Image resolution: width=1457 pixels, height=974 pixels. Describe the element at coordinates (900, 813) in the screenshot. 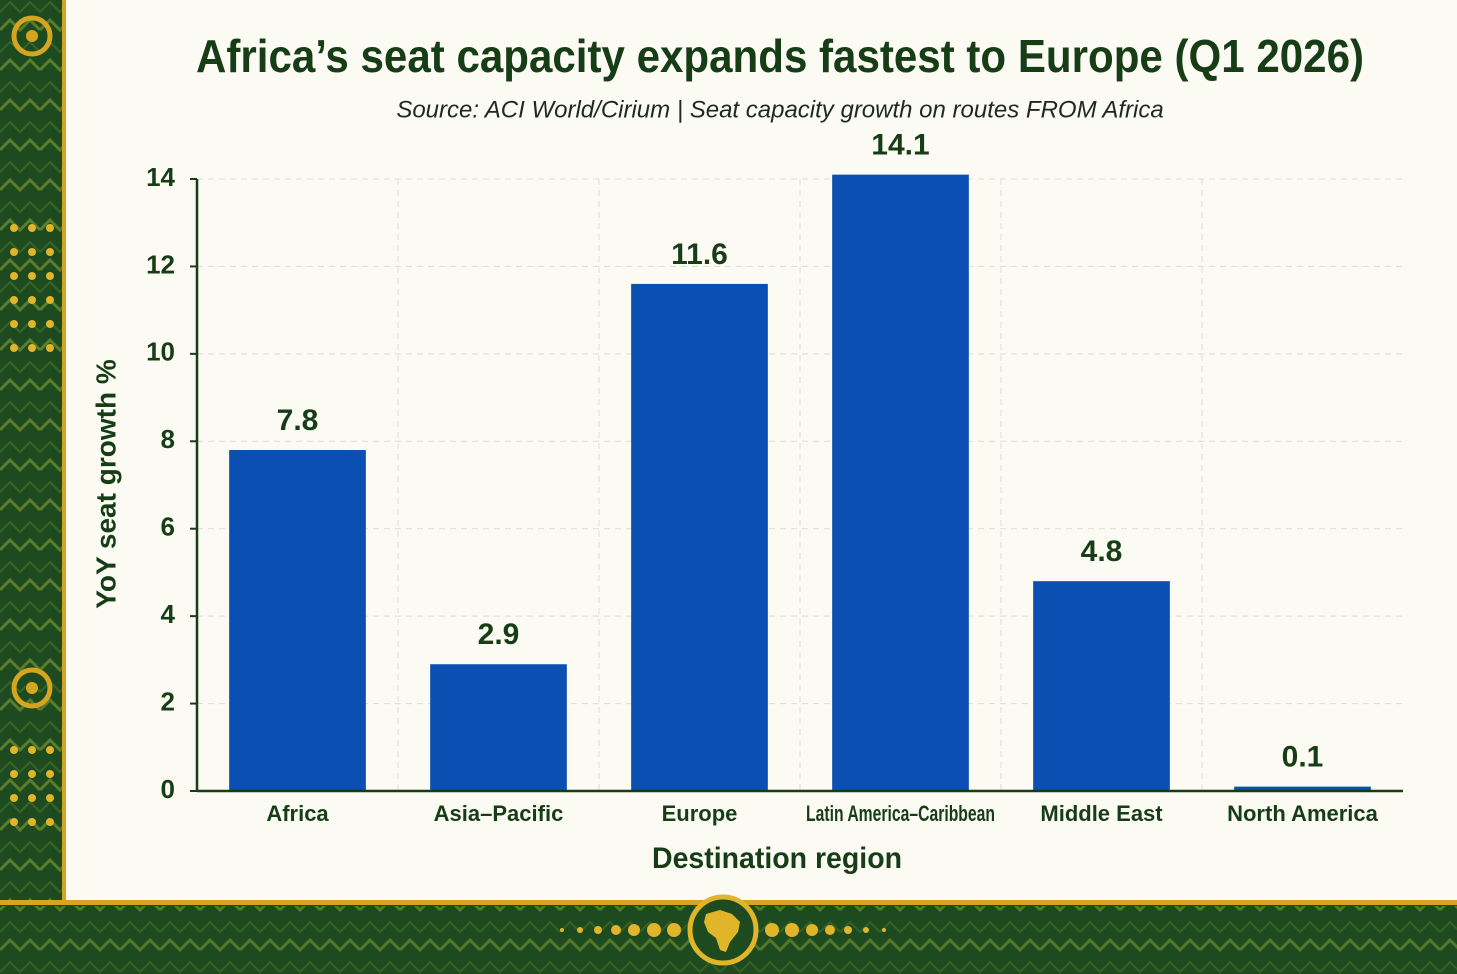

I see `x-tick-label: Latin America–Caribbean` at that location.